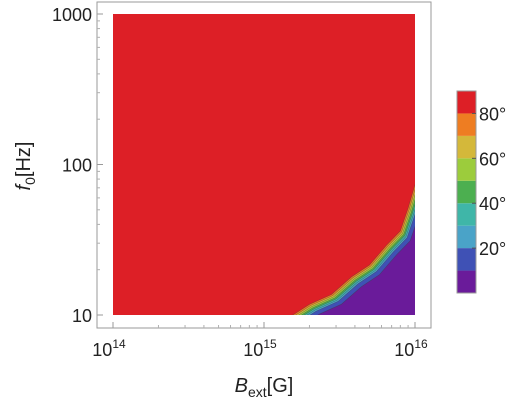 The image size is (511, 400). I want to click on colorbar-tick-label: 40°, so click(492, 204).